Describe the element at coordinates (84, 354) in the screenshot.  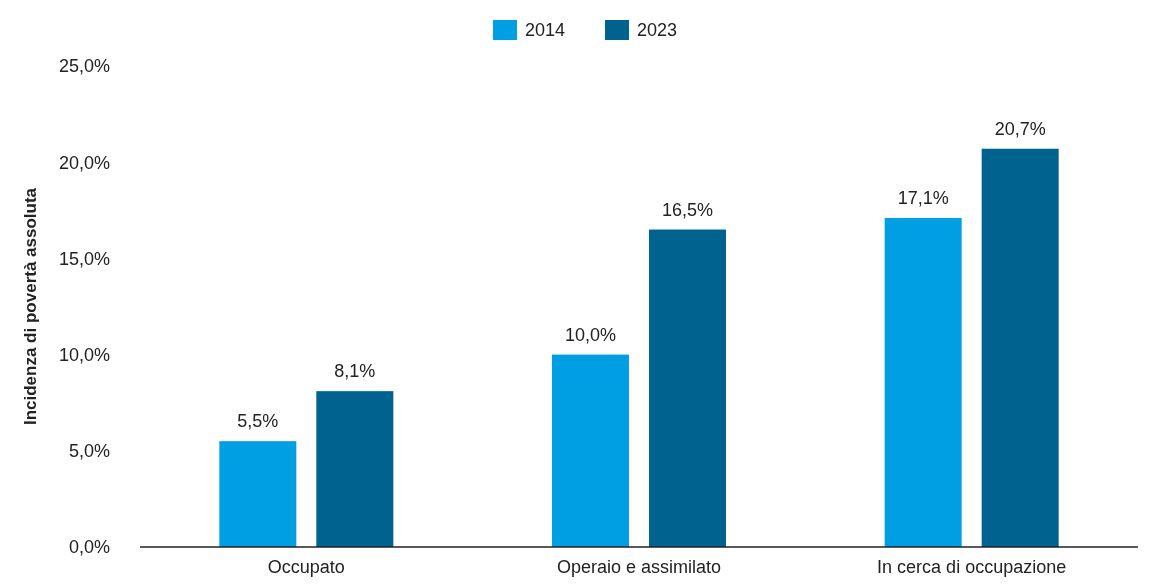
I see `y-tick-label: 10,0%` at that location.